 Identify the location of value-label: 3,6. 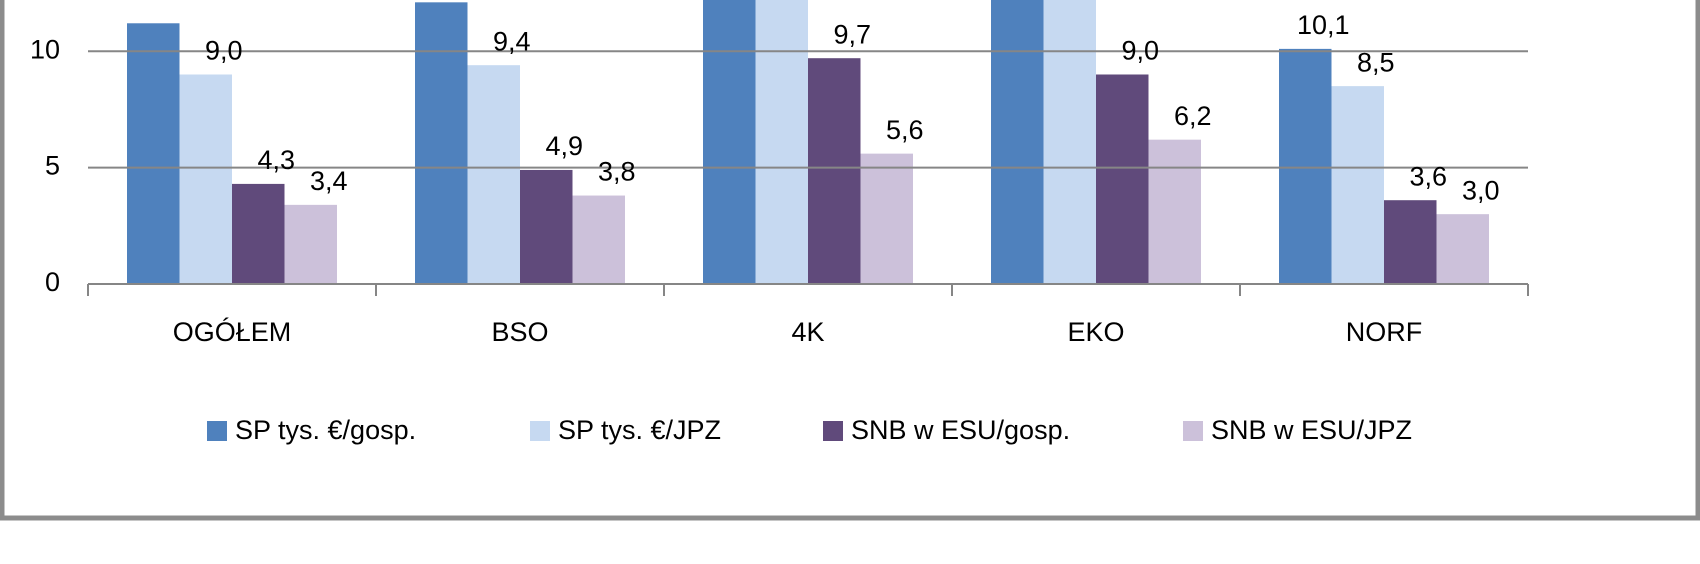
(1428, 176).